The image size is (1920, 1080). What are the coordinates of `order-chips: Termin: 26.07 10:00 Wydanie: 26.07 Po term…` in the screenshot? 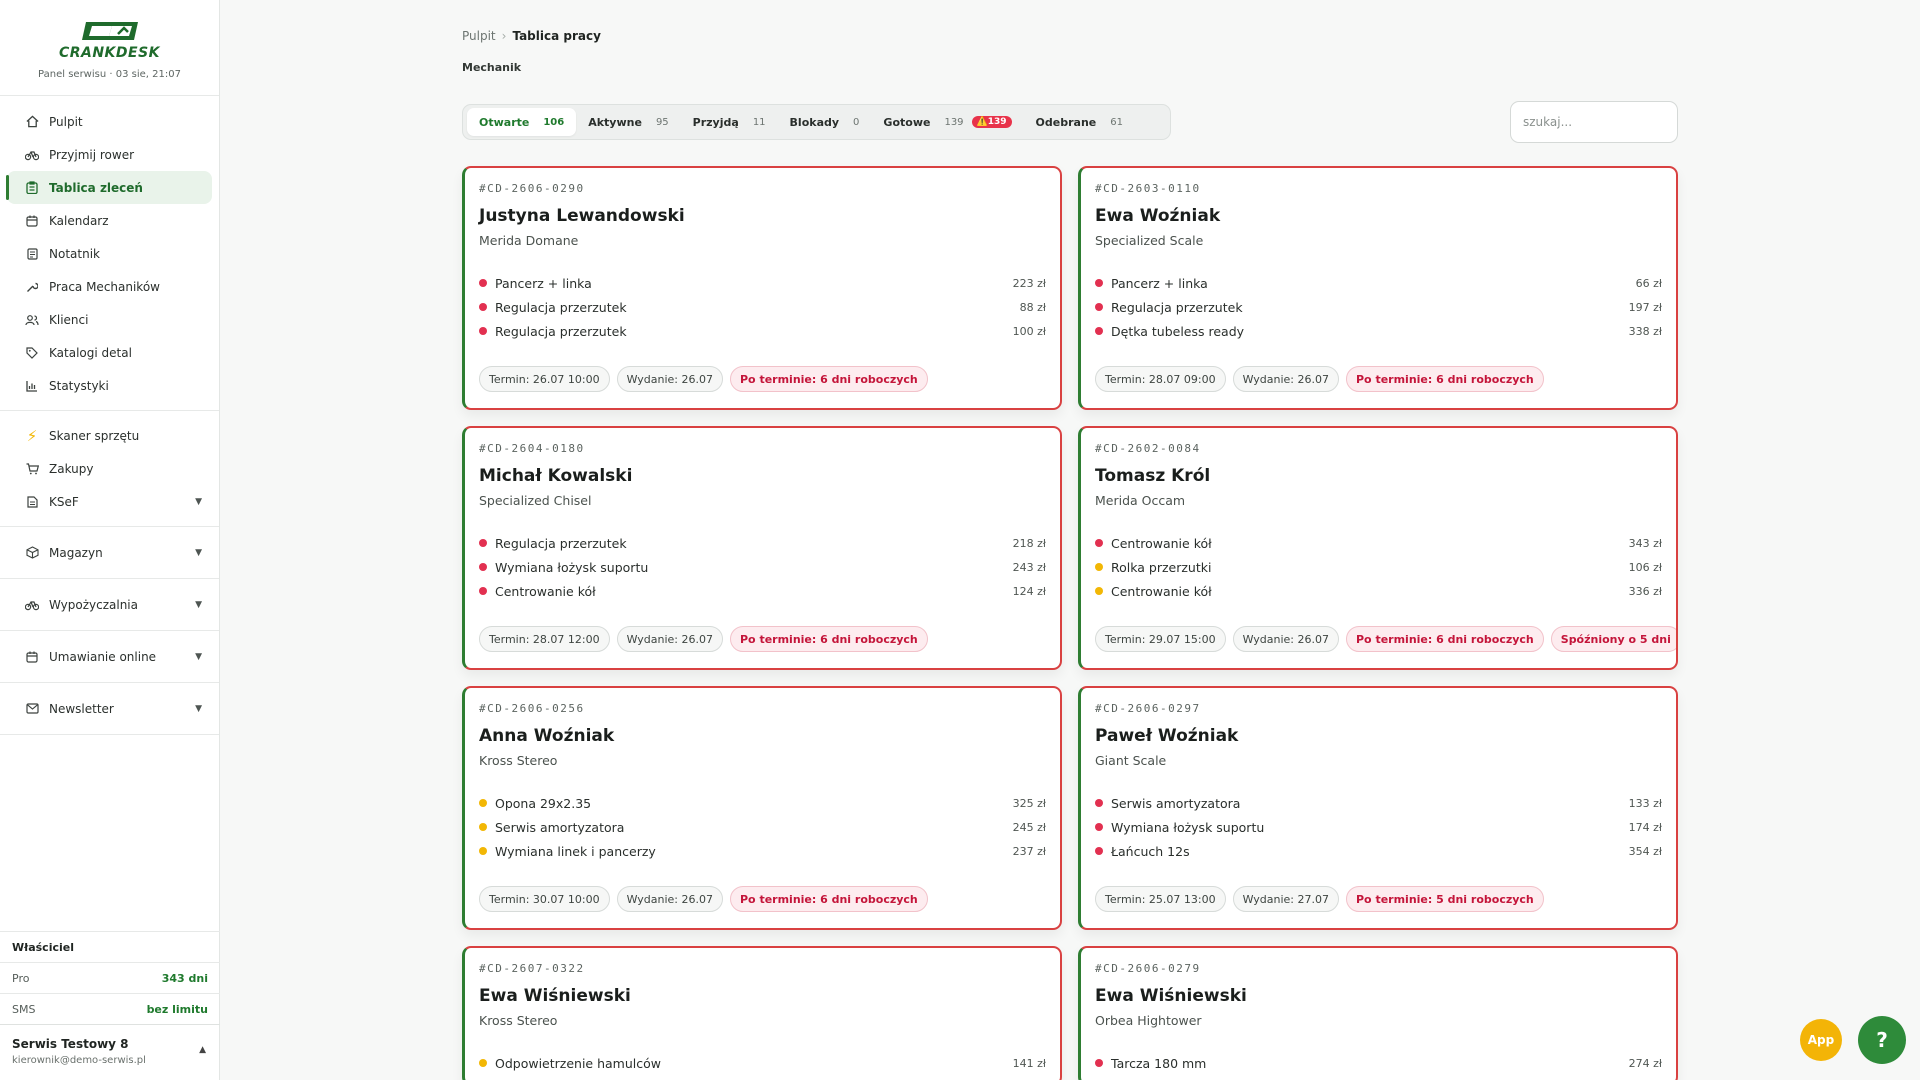 It's located at (703, 379).